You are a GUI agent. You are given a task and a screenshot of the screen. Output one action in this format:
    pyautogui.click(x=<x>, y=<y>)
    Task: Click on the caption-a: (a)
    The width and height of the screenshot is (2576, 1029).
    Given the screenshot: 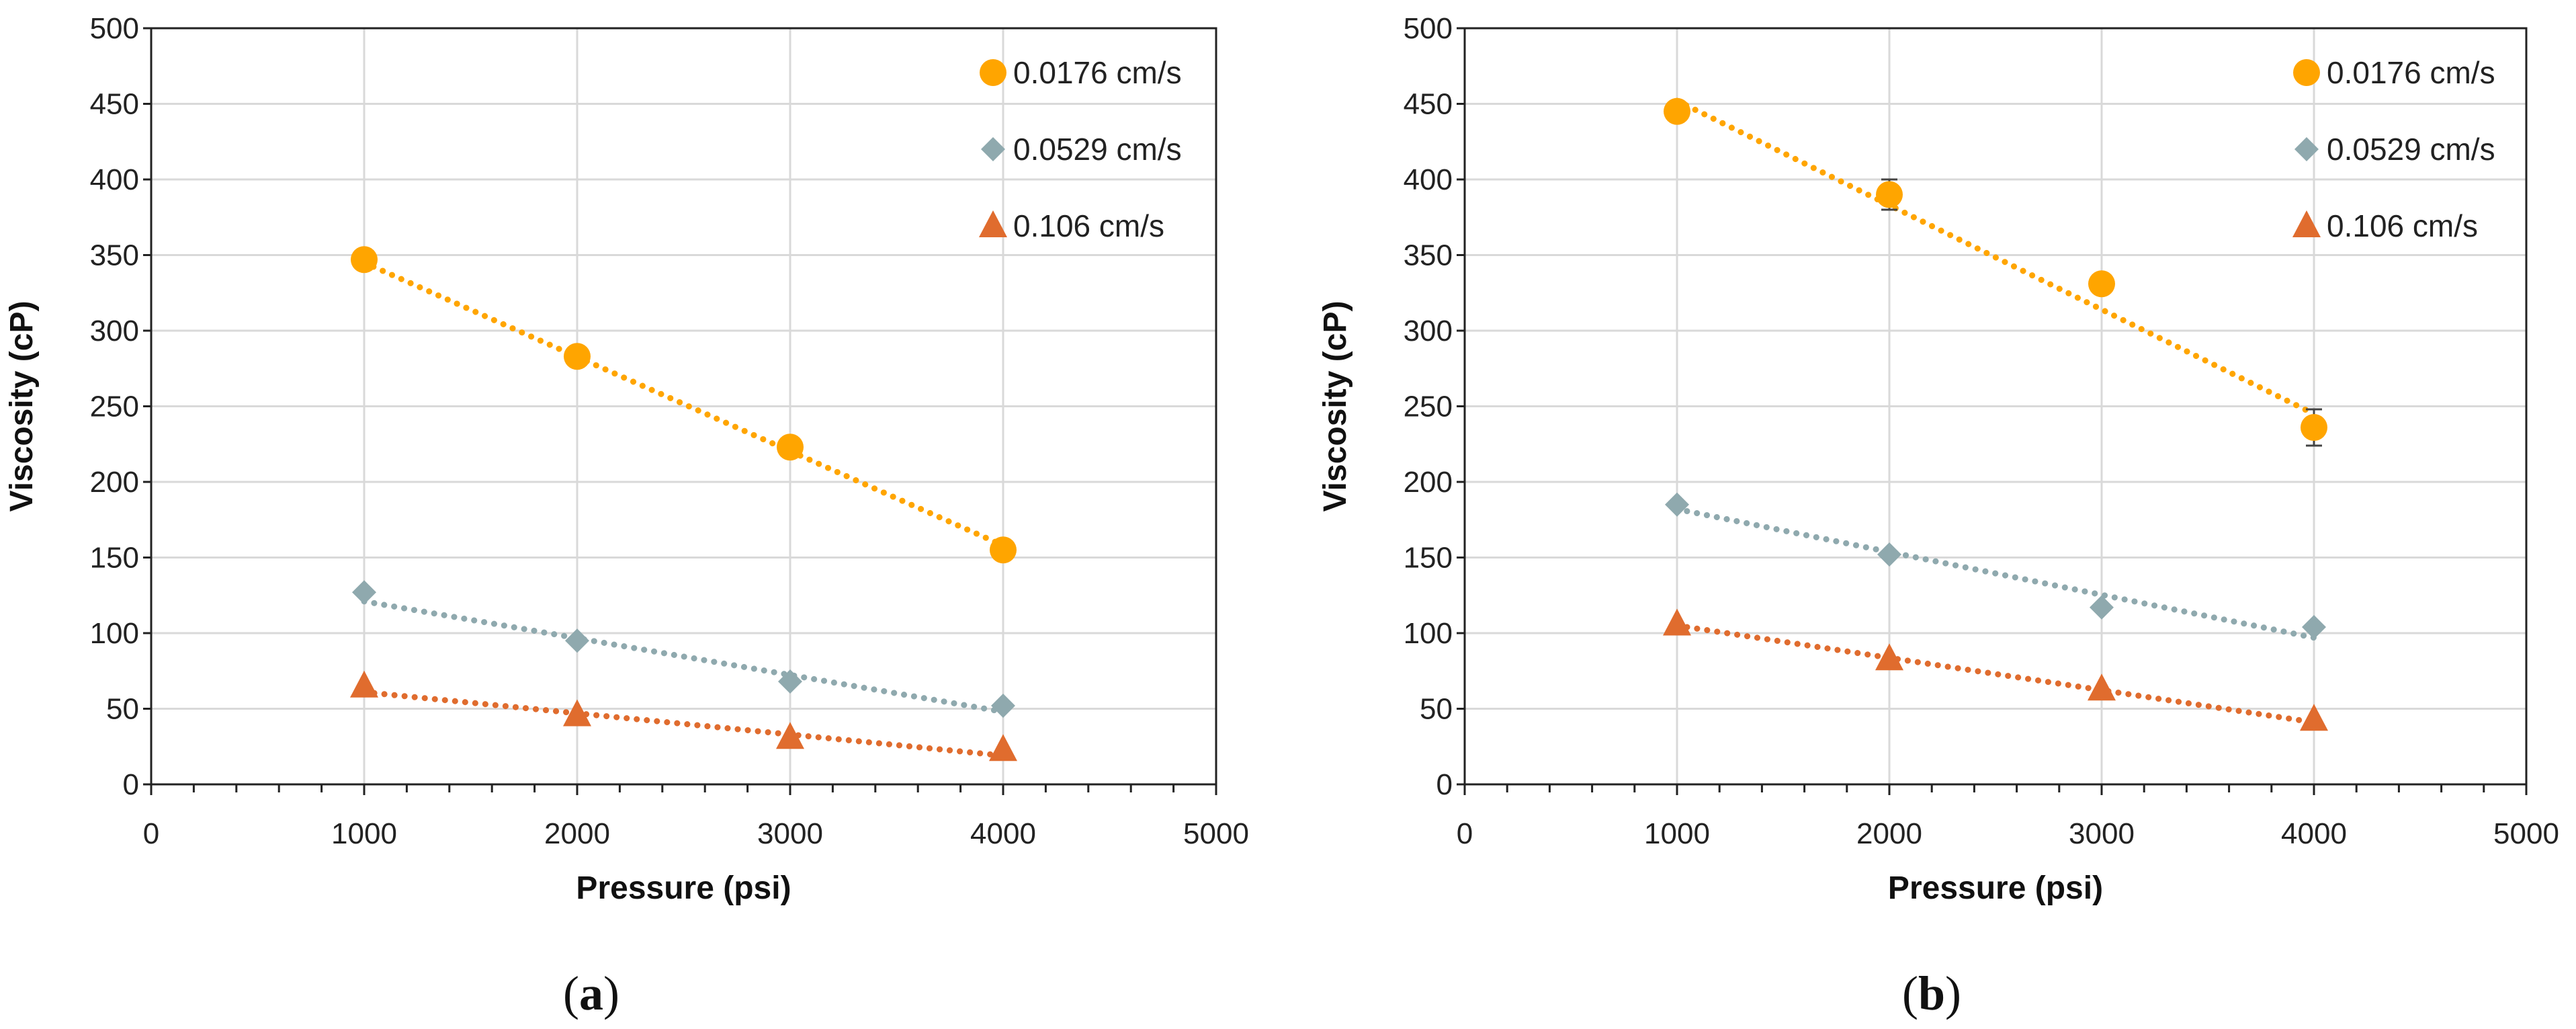 What is the action you would take?
    pyautogui.click(x=591, y=993)
    